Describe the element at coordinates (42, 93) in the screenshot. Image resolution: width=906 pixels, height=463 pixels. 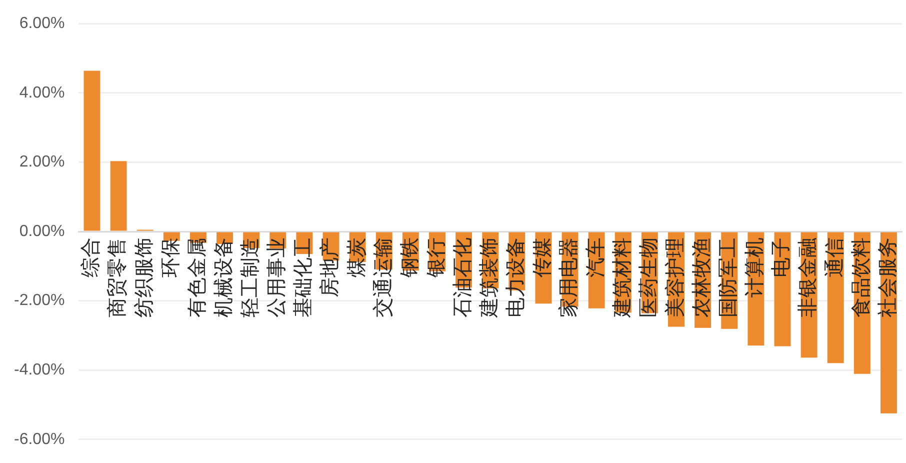
I see `y-tick-label: 4.00%` at that location.